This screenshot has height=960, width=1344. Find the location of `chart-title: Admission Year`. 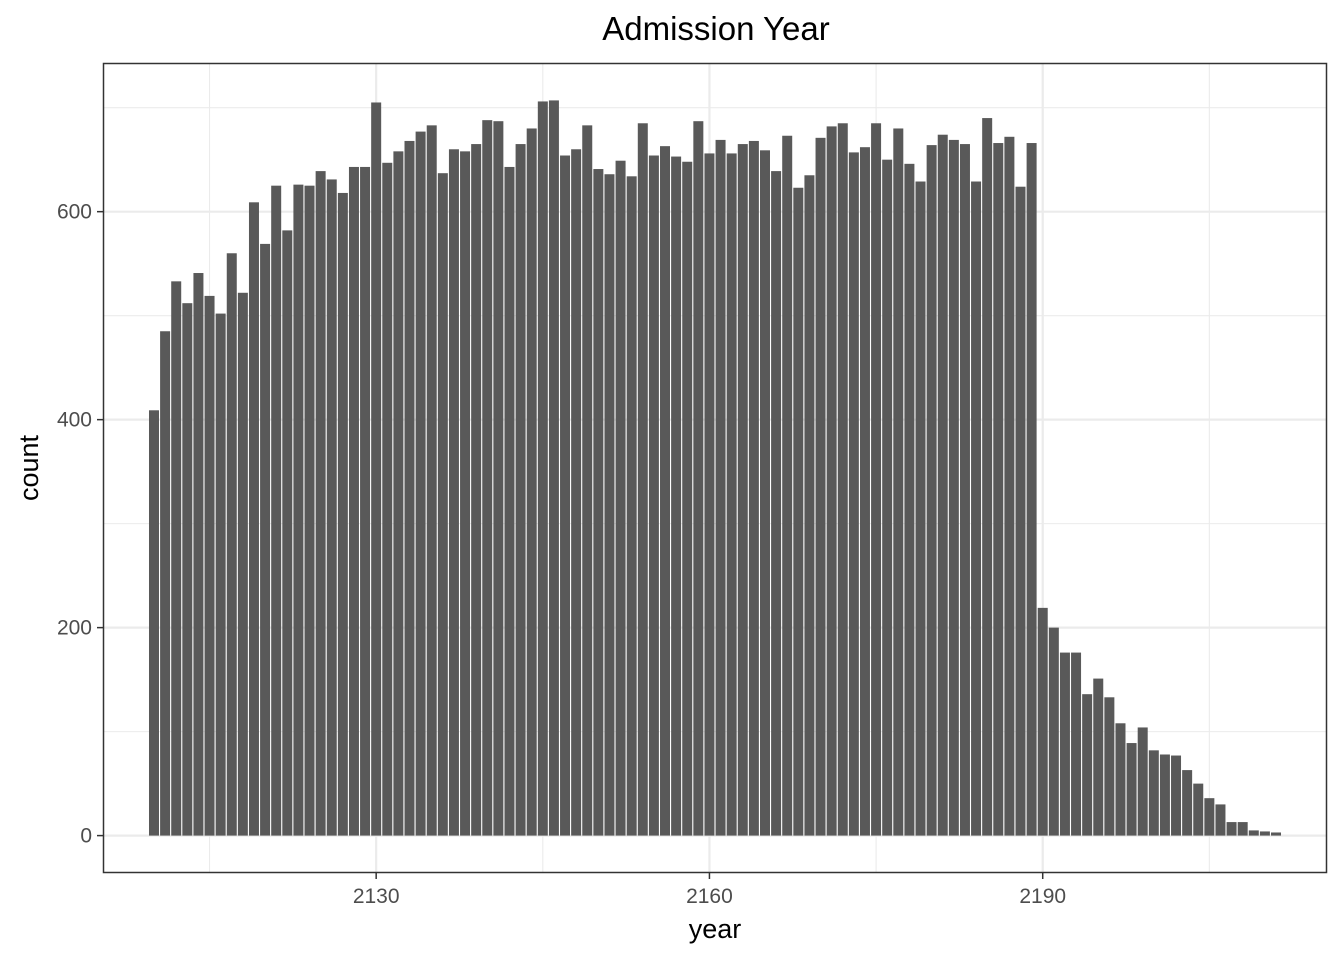

chart-title: Admission Year is located at coordinates (715, 28).